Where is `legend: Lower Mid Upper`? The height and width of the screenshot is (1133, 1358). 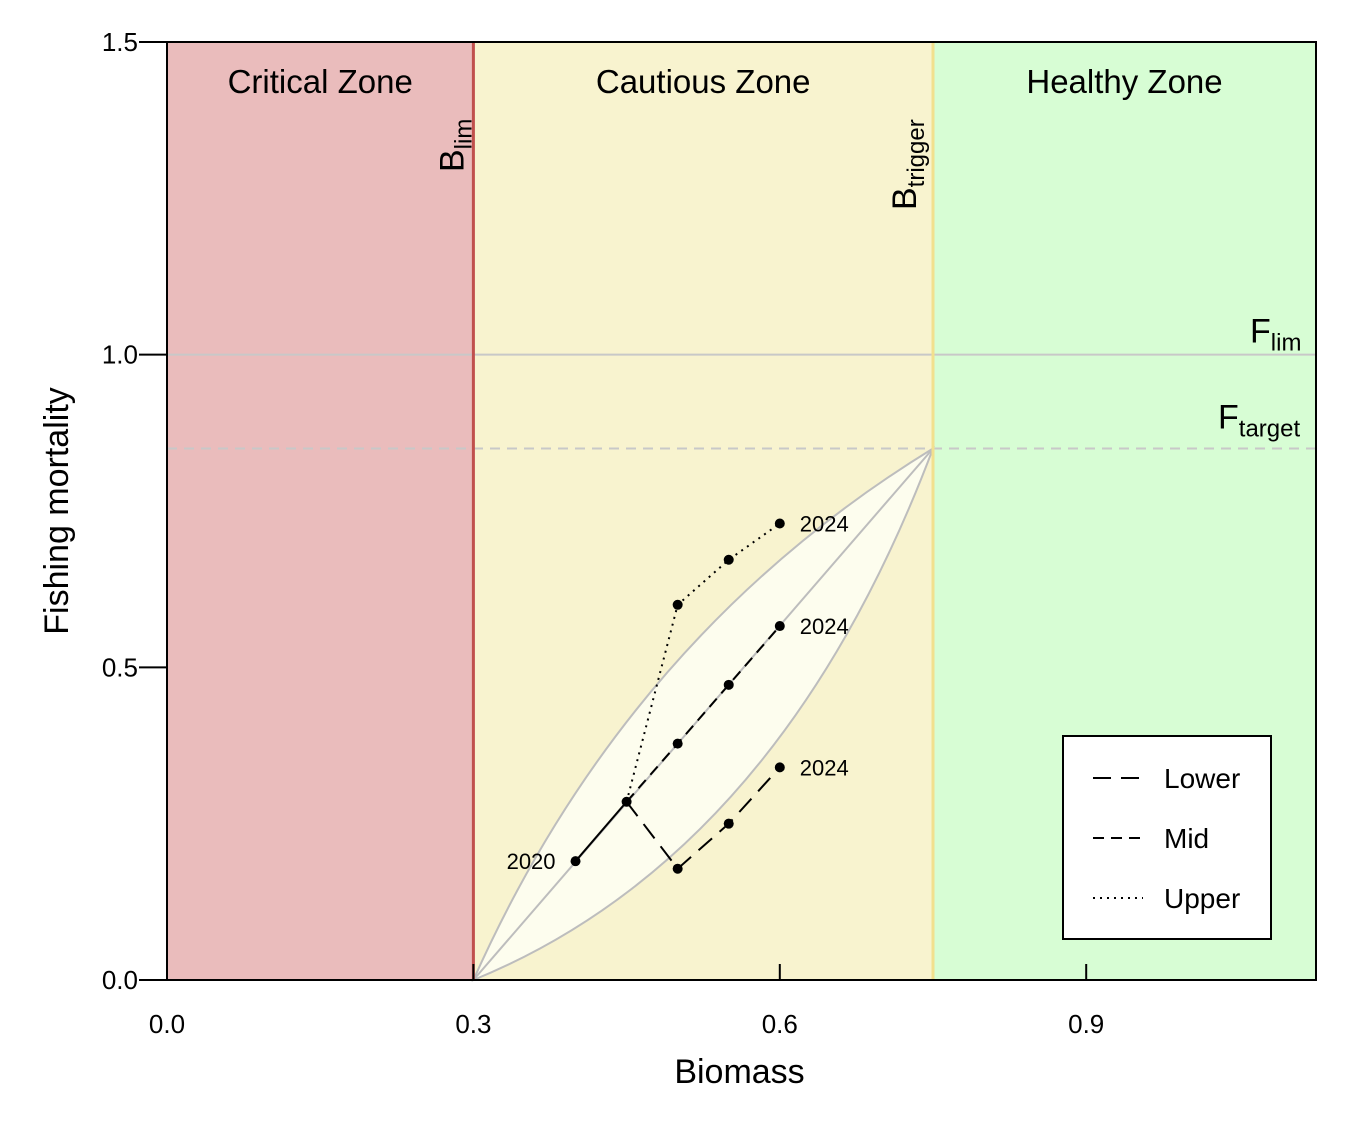
legend: Lower Mid Upper is located at coordinates (1167, 837).